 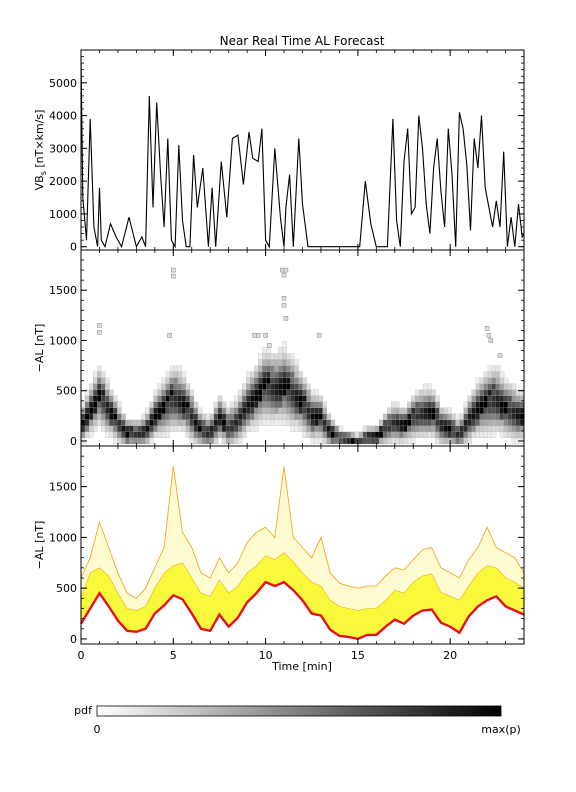 I want to click on y-tick-label: 0, so click(x=73, y=247).